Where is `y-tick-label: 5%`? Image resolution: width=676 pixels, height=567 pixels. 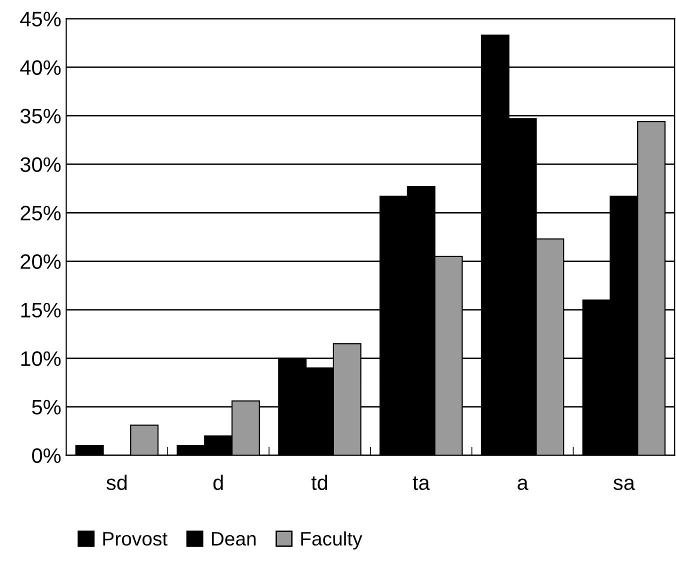 y-tick-label: 5% is located at coordinates (46, 407).